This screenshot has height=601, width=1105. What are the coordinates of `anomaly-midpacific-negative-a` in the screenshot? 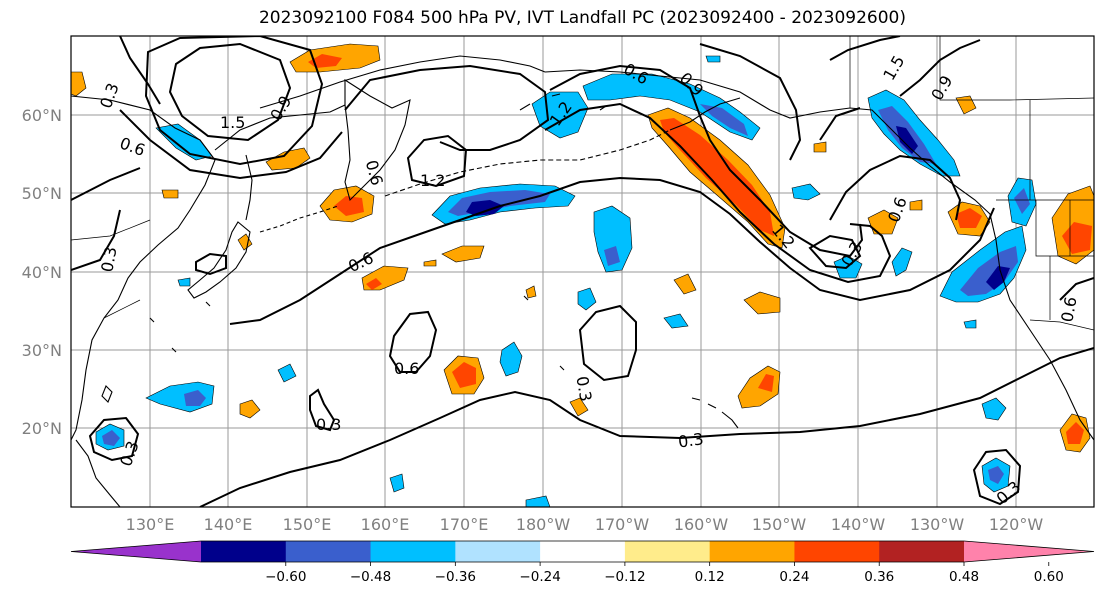 It's located at (511, 359).